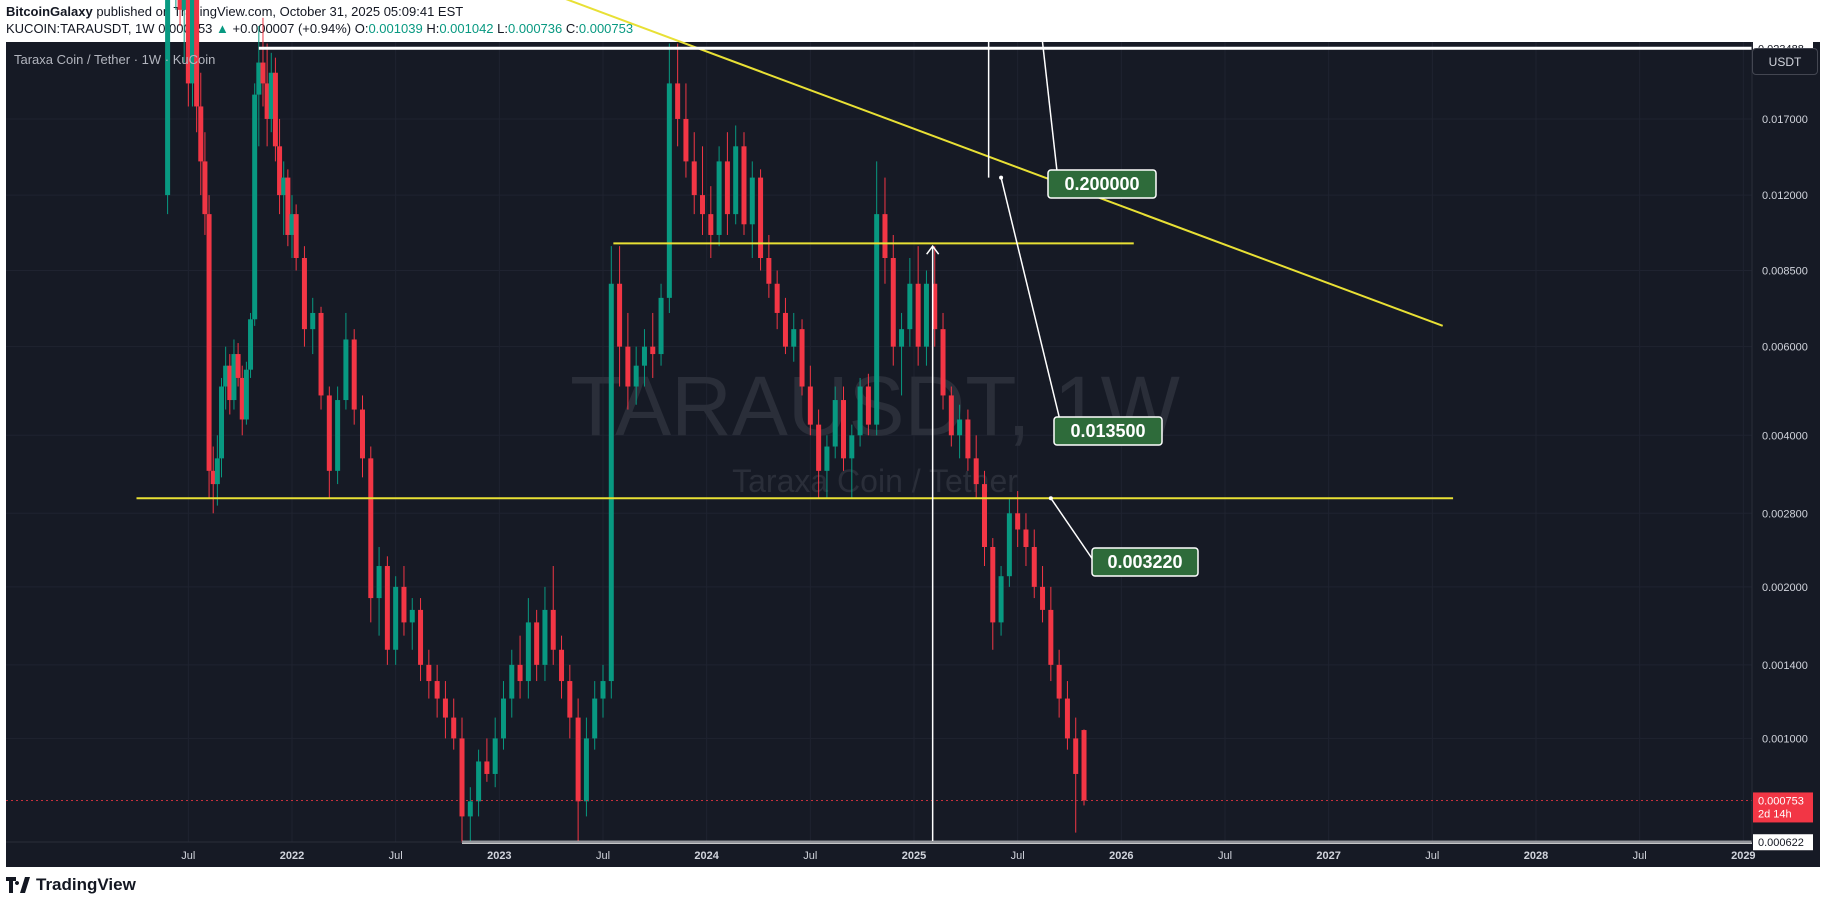 The image size is (1829, 903). I want to click on currency-button: USDT, so click(1785, 61).